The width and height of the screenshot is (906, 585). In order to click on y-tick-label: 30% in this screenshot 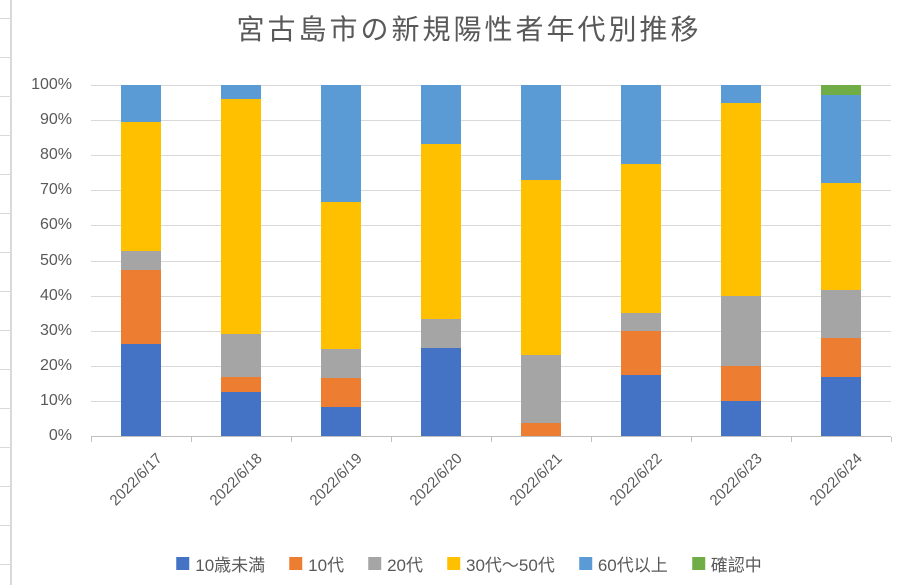, I will do `click(55, 330)`.